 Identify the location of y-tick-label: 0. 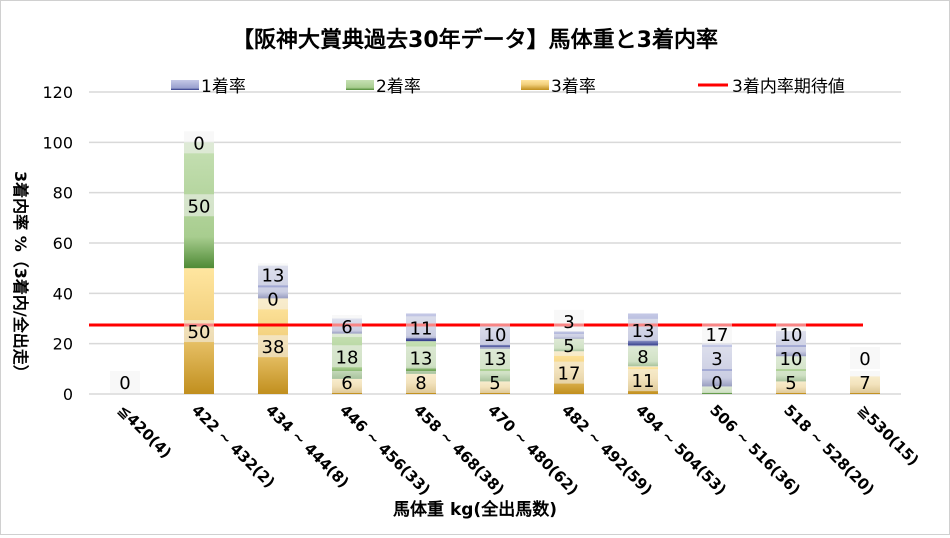
(68, 394).